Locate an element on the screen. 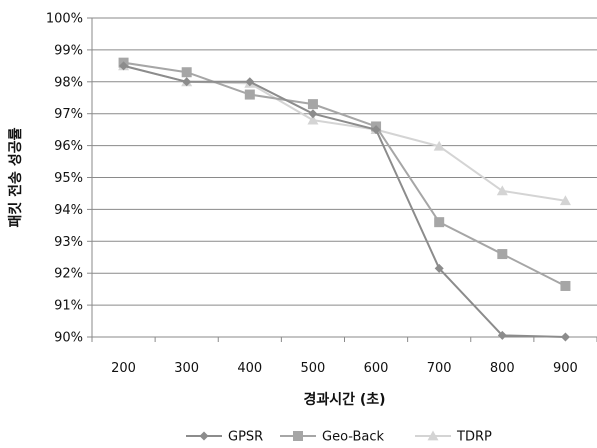  legend-label: TDRP is located at coordinates (474, 437).